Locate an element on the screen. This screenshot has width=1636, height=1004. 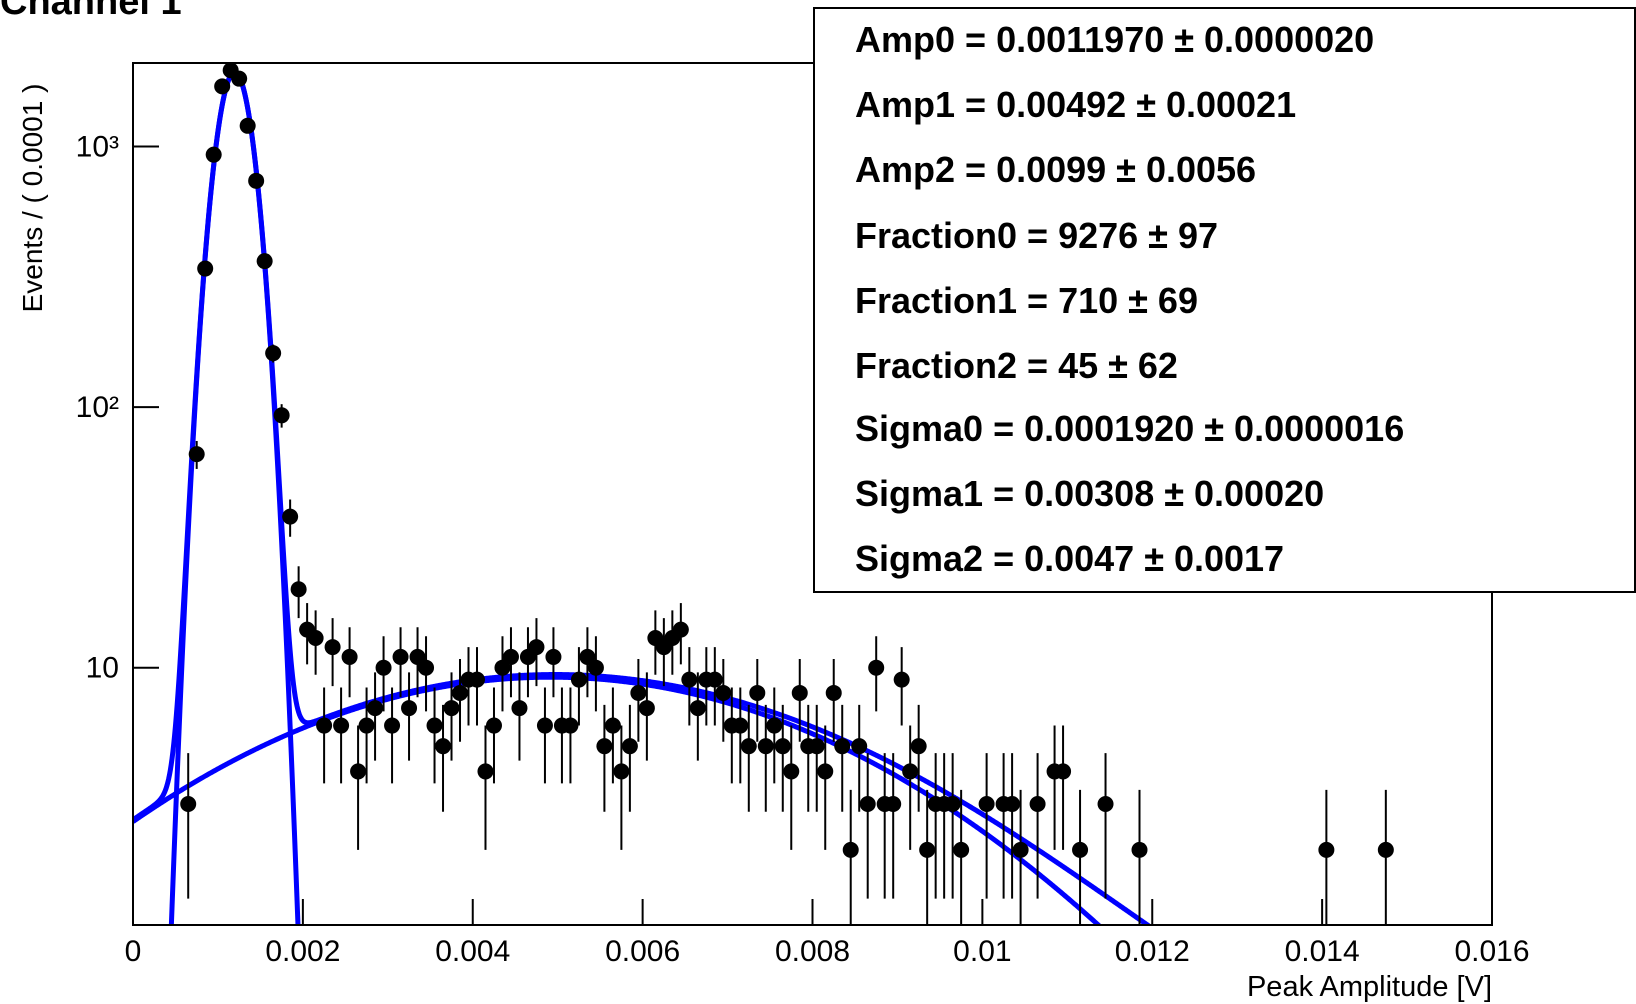
x-tick-label: 0.012 is located at coordinates (1152, 951).